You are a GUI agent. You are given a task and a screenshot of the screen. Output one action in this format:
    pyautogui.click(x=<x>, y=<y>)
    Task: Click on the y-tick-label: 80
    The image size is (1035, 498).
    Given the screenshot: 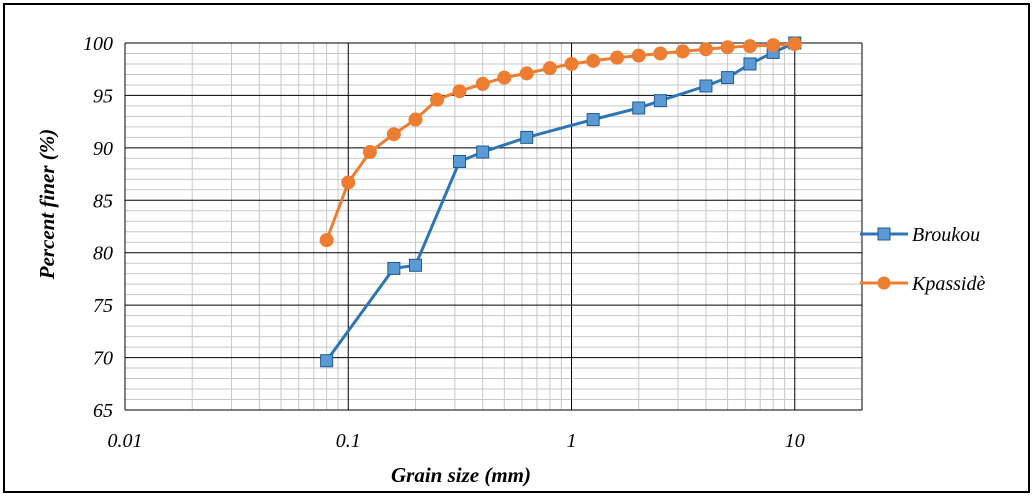 What is the action you would take?
    pyautogui.click(x=103, y=254)
    